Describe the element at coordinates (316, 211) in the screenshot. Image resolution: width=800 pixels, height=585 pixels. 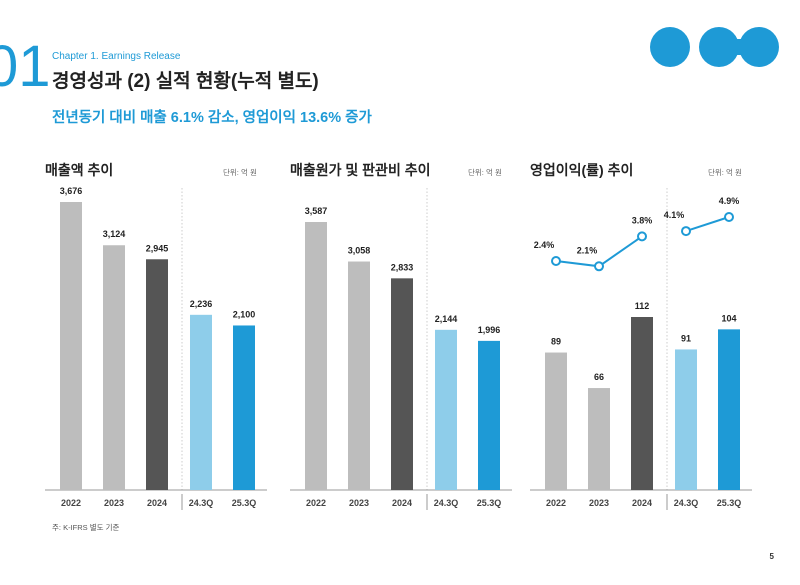
I see `bar-value-label: 3,587` at that location.